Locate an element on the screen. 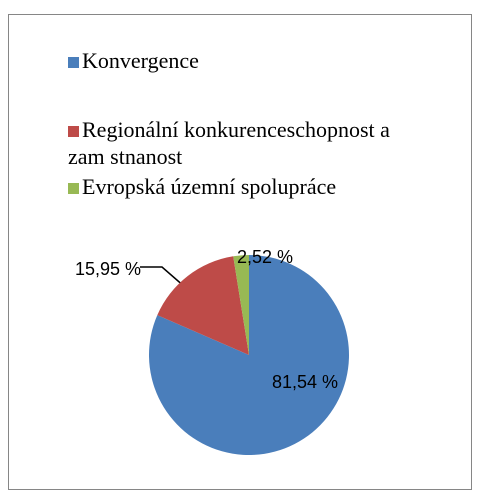  legend-item: Evropská územní spolupráce is located at coordinates (243, 186).